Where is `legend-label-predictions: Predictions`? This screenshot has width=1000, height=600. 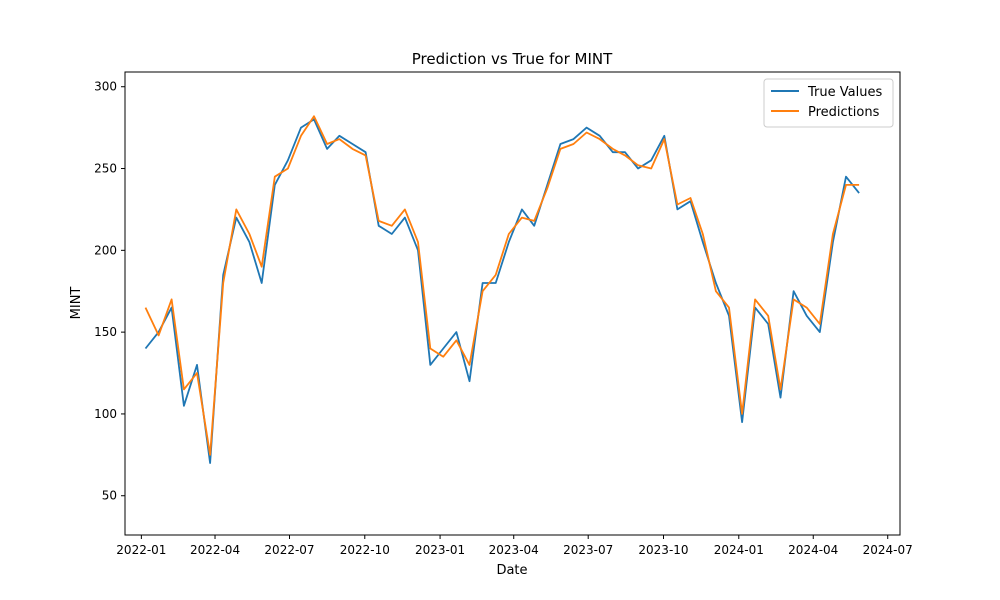 legend-label-predictions: Predictions is located at coordinates (844, 112).